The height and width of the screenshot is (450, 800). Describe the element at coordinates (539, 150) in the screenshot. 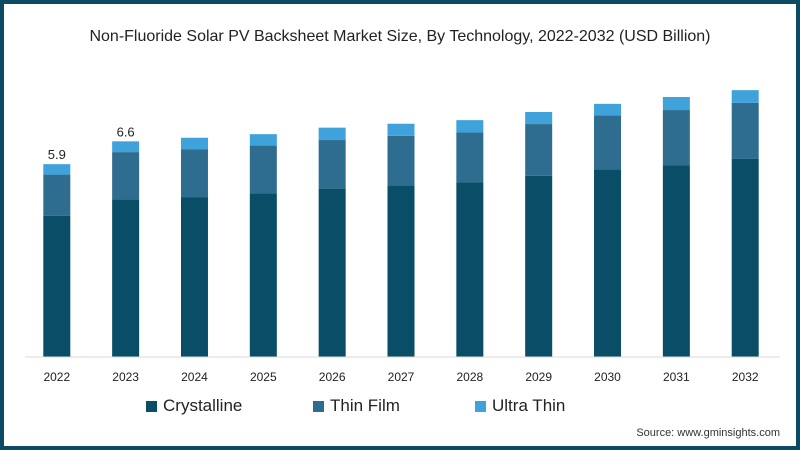

I see `bar-segment-thin-film-2029` at that location.